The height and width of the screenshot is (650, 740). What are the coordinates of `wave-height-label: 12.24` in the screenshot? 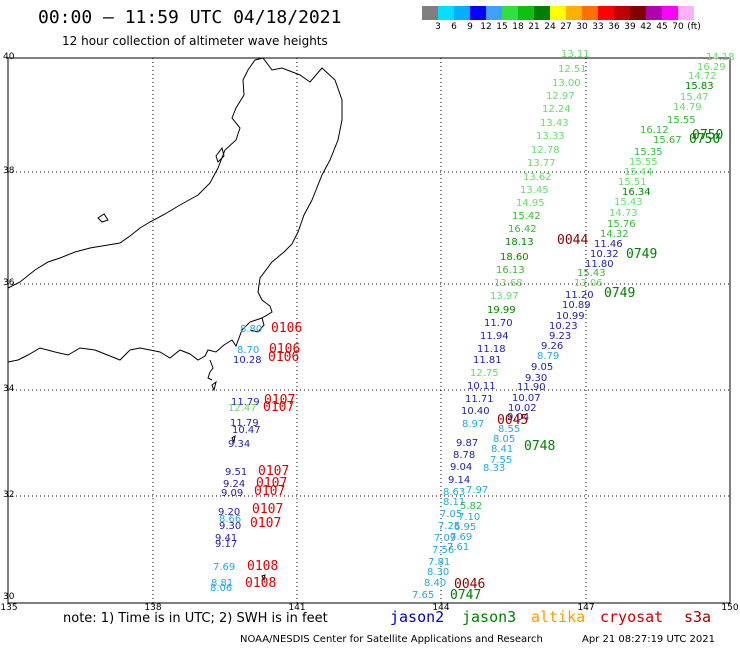 It's located at (556, 109).